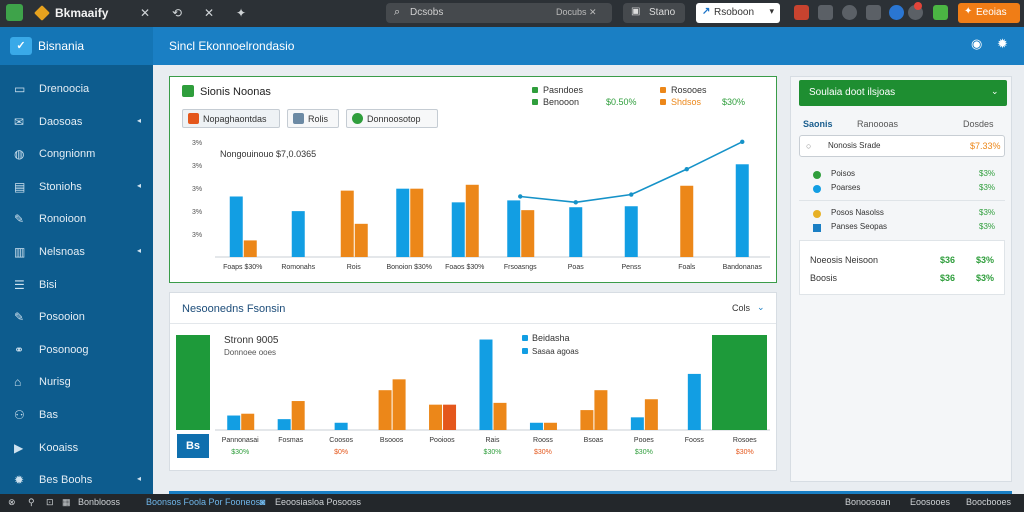 Image resolution: width=1024 pixels, height=512 pixels. What do you see at coordinates (209, 13) in the screenshot?
I see `pin-icon: ✕` at bounding box center [209, 13].